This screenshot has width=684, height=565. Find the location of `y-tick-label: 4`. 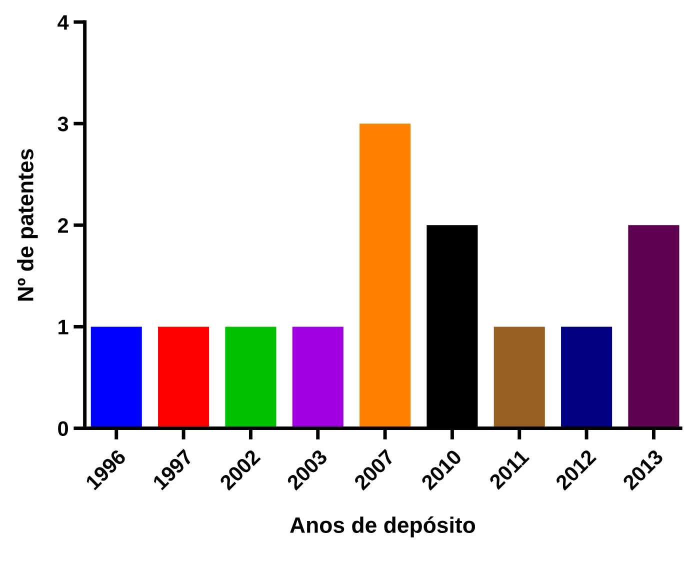

y-tick-label: 4 is located at coordinates (63, 22).